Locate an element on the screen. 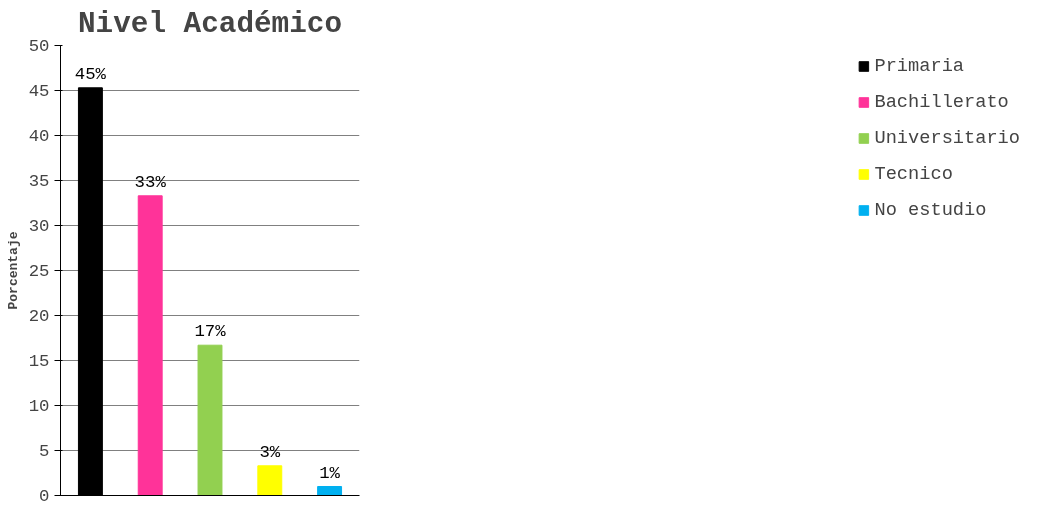 Image resolution: width=1047 pixels, height=529 pixels. chart-title: Nivel Académico is located at coordinates (210, 24).